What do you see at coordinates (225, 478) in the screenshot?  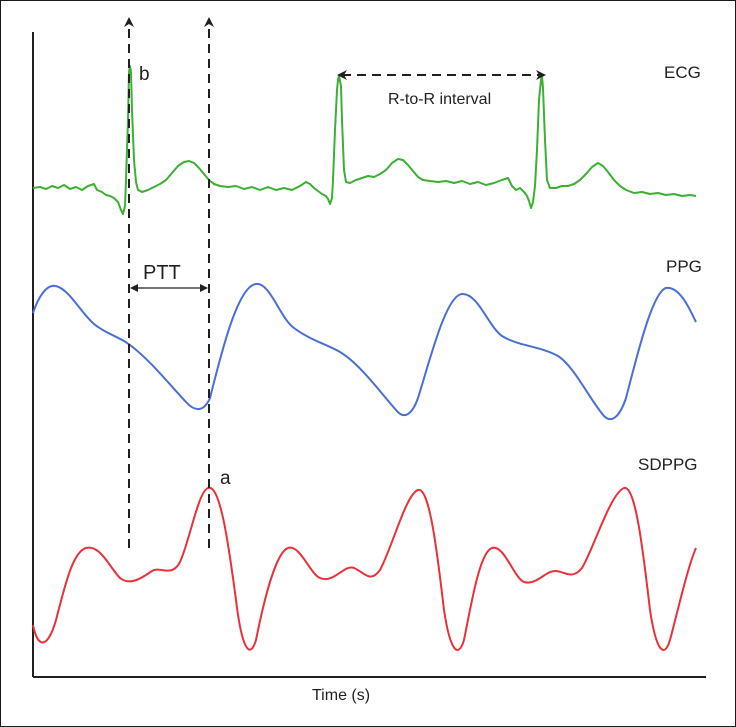 I see `point-a-label: a` at bounding box center [225, 478].